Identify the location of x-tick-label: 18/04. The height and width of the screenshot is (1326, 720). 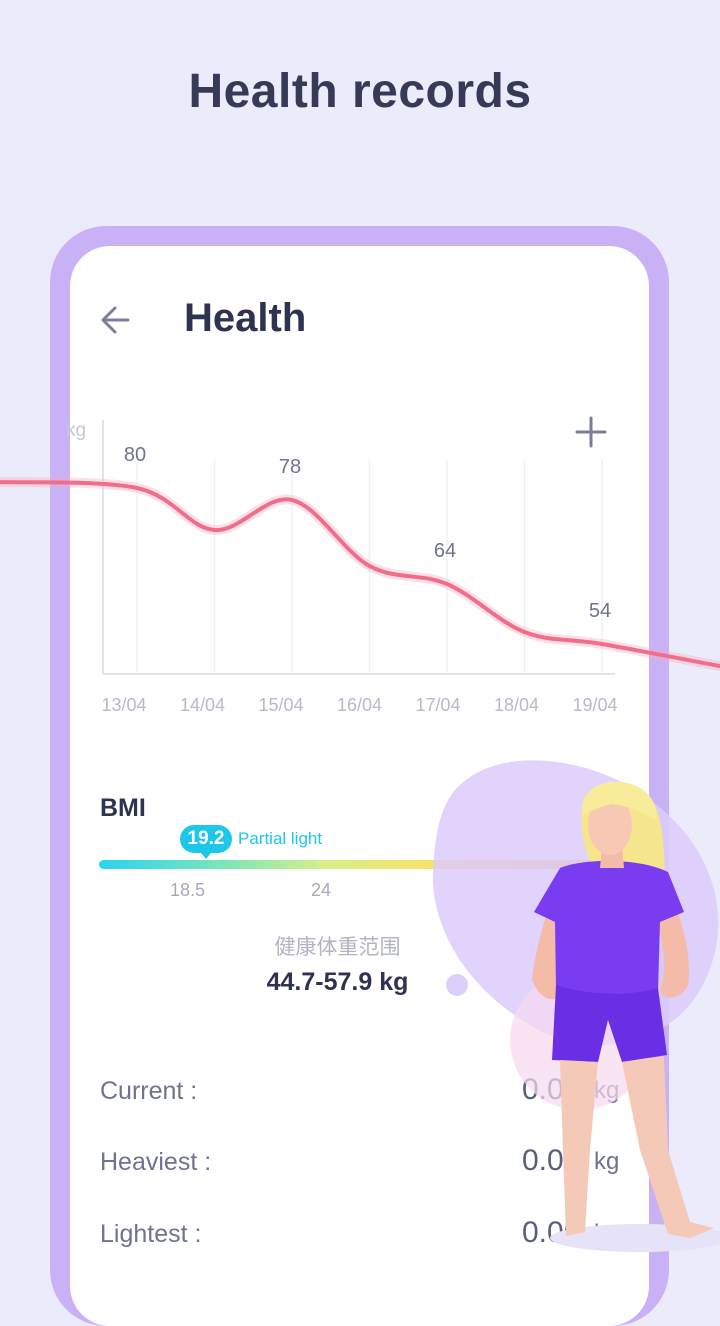
(516, 705).